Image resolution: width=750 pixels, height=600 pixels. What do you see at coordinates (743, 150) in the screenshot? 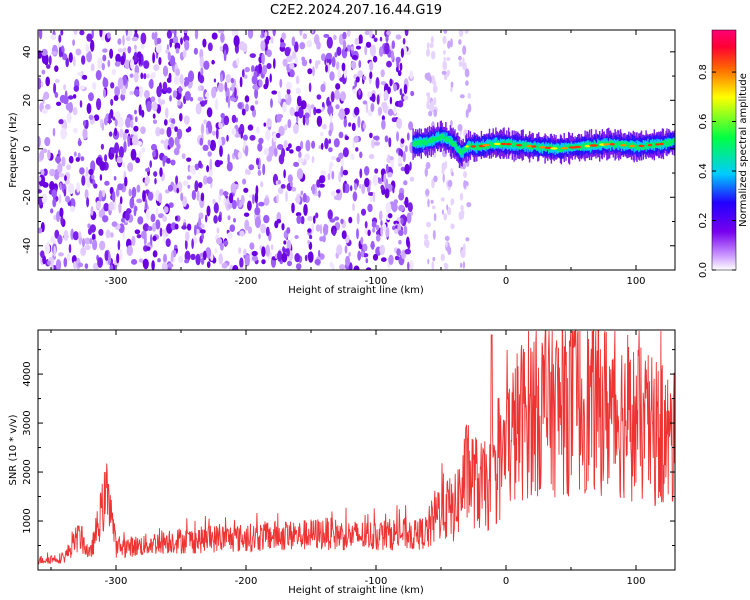
I see `colorbar-label: Normalized spectral amplitude` at bounding box center [743, 150].